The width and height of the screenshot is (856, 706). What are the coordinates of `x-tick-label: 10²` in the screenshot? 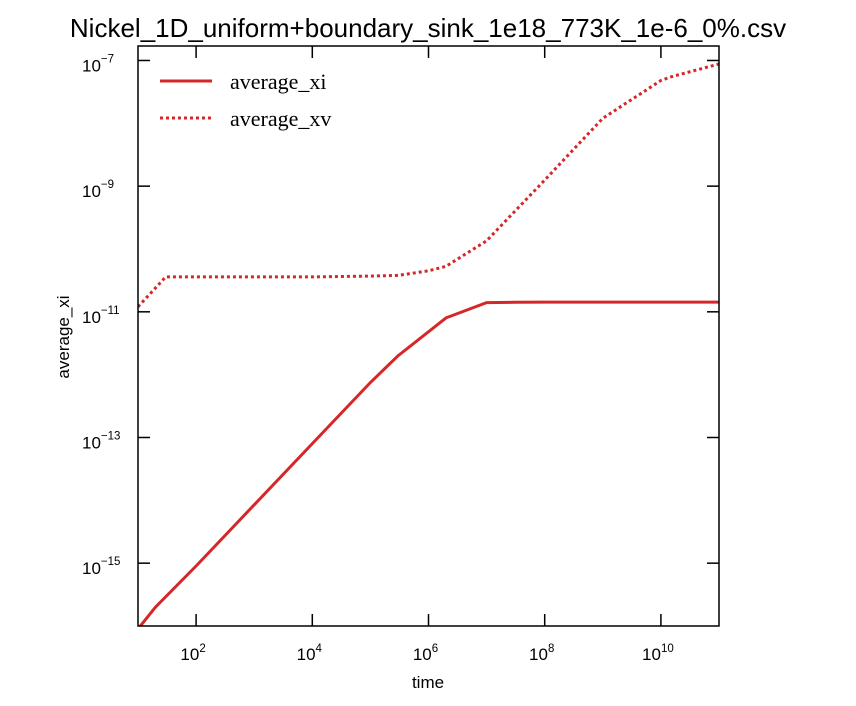 It's located at (192, 653).